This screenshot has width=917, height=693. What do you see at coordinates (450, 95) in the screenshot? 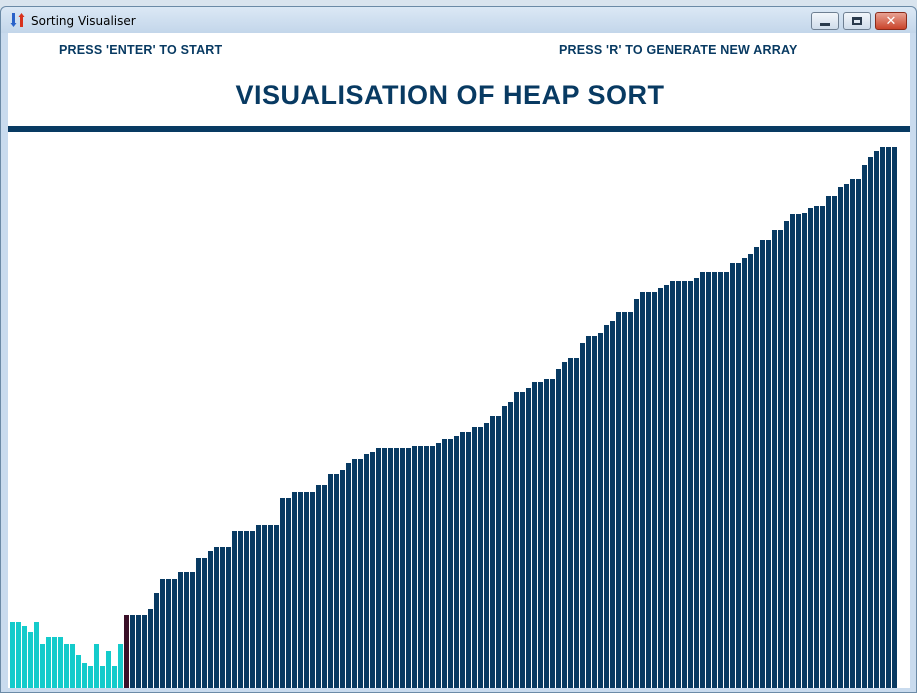
I see `page-title: VISUALISATION OF HEAP SORT` at bounding box center [450, 95].